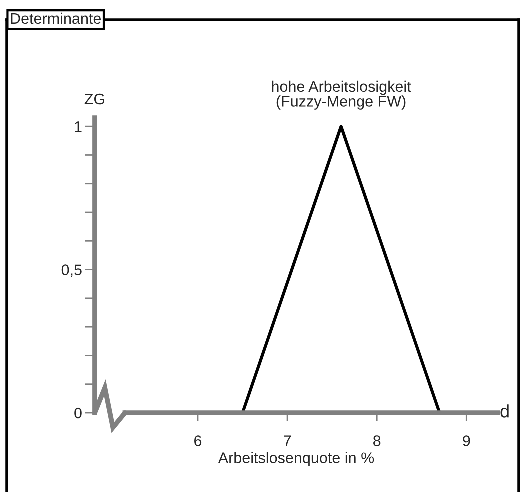 This screenshot has width=526, height=492. Describe the element at coordinates (504, 411) in the screenshot. I see `text: d` at that location.